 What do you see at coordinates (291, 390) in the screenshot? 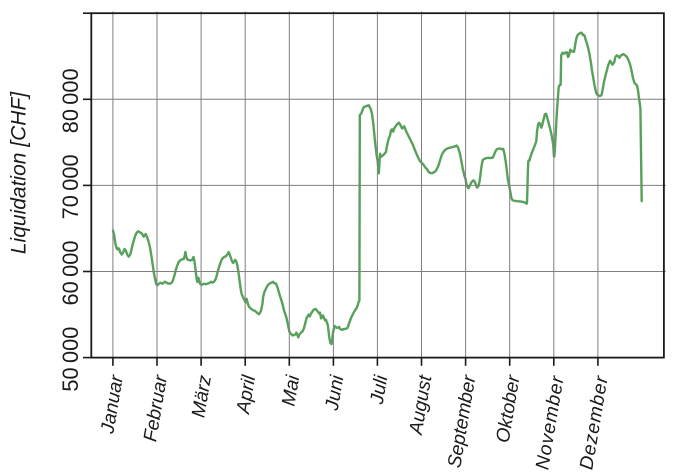
I see `svg-text: Mai` at bounding box center [291, 390].